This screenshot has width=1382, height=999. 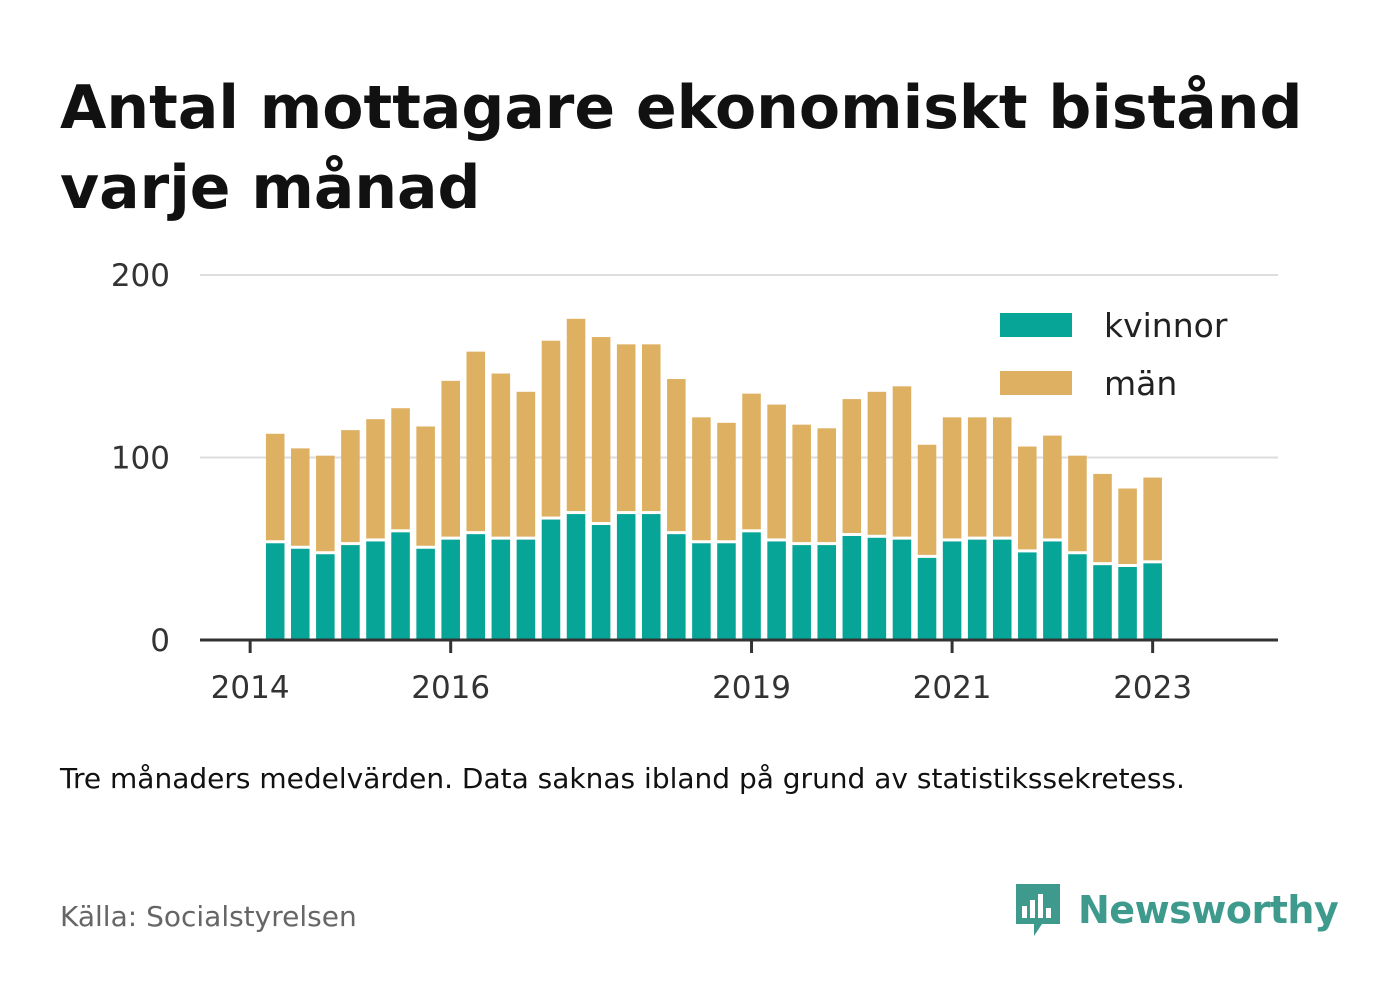 I want to click on x-tick-label-2014: 2014, so click(x=250, y=688).